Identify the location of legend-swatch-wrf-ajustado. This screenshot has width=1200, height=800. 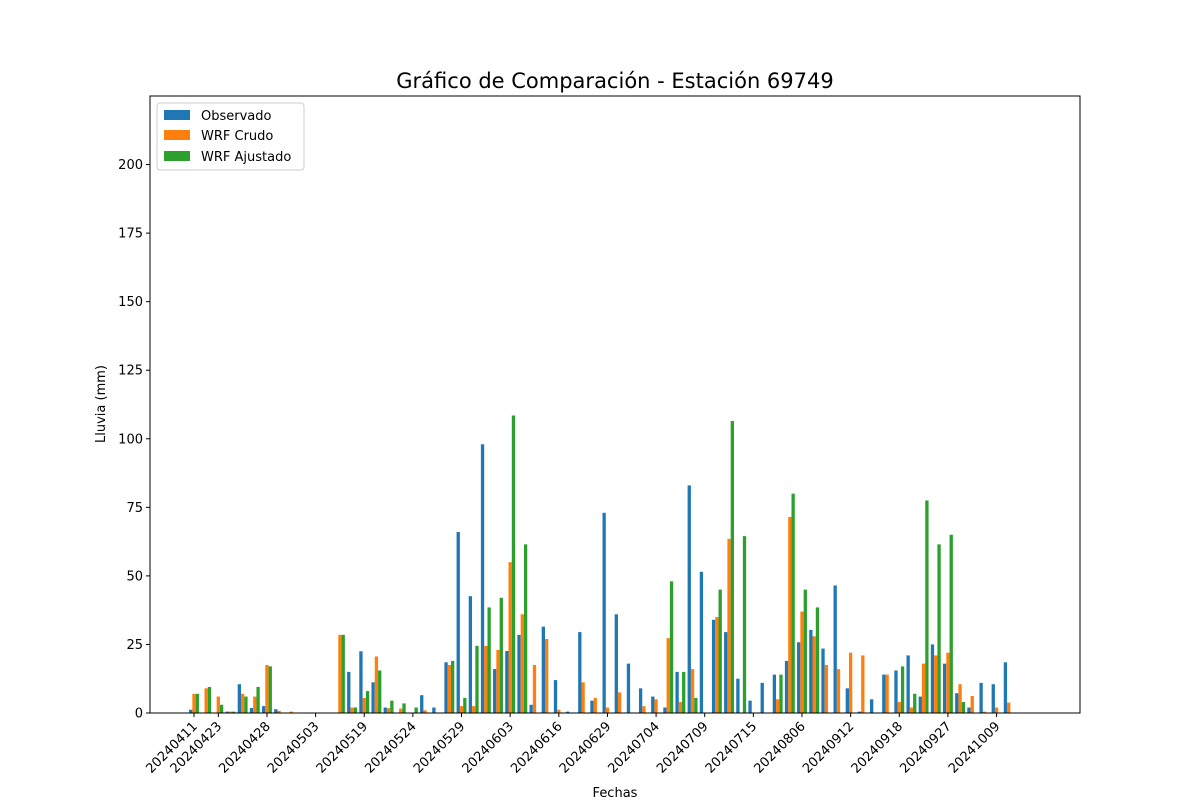
(177, 156).